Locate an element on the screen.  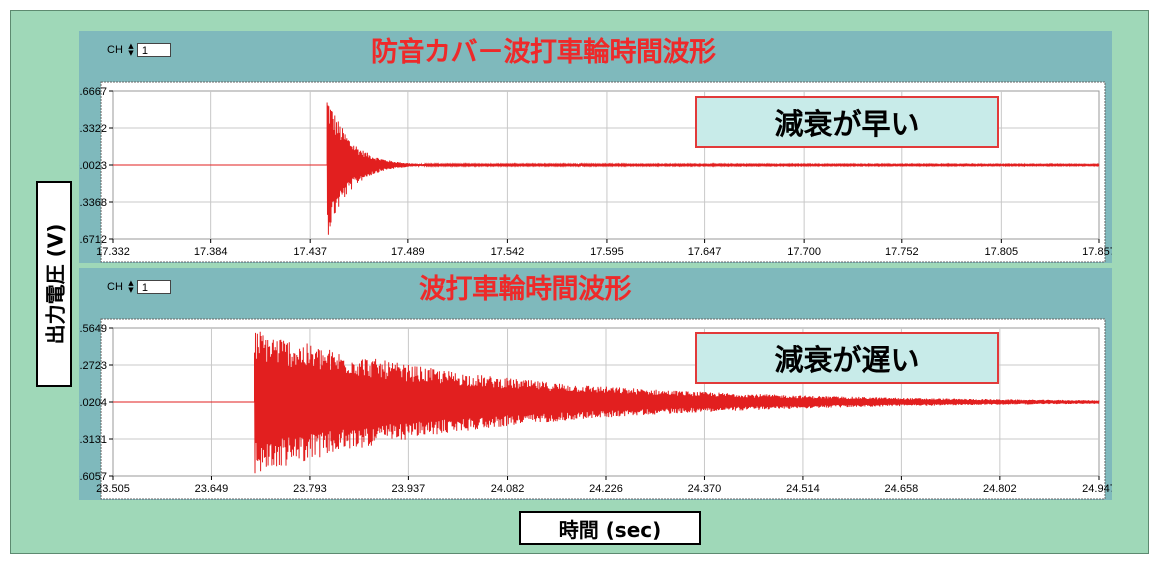
callout-fast-decay: 減衰が早い is located at coordinates (847, 122).